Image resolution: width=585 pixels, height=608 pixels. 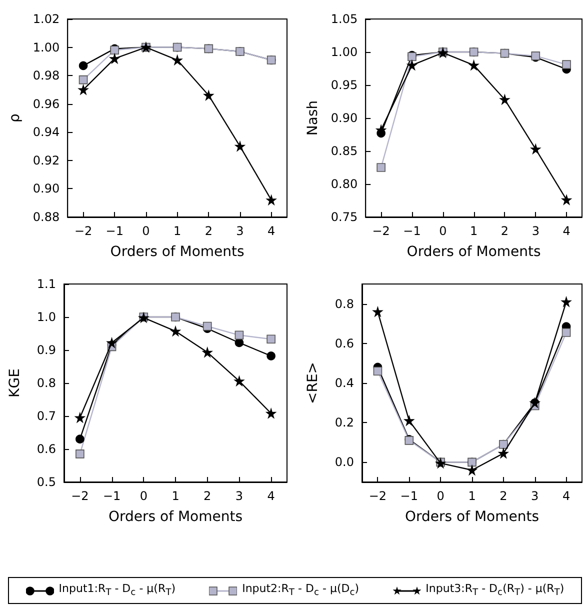 What do you see at coordinates (46, 416) in the screenshot?
I see `y-tick-label: 0.7` at bounding box center [46, 416].